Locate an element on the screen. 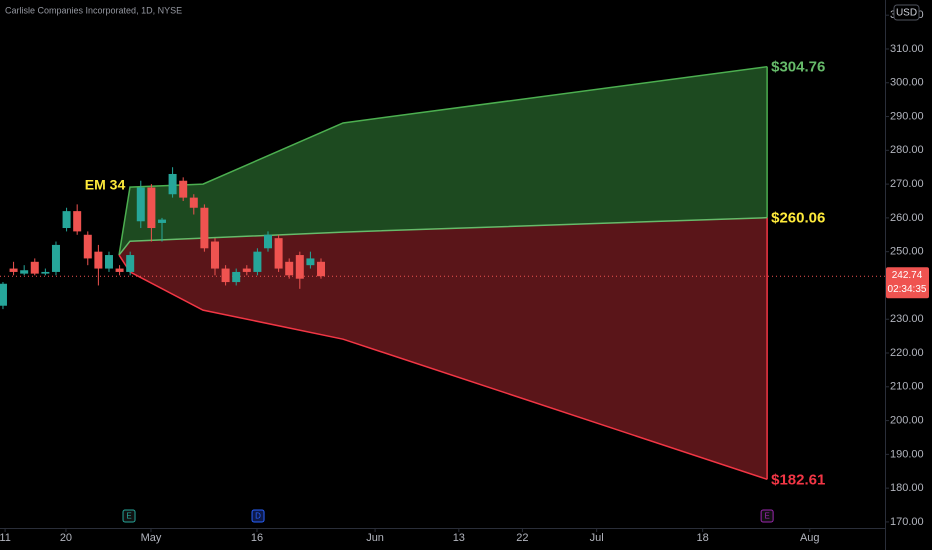  y-tick-label: 250.00 is located at coordinates (907, 252).